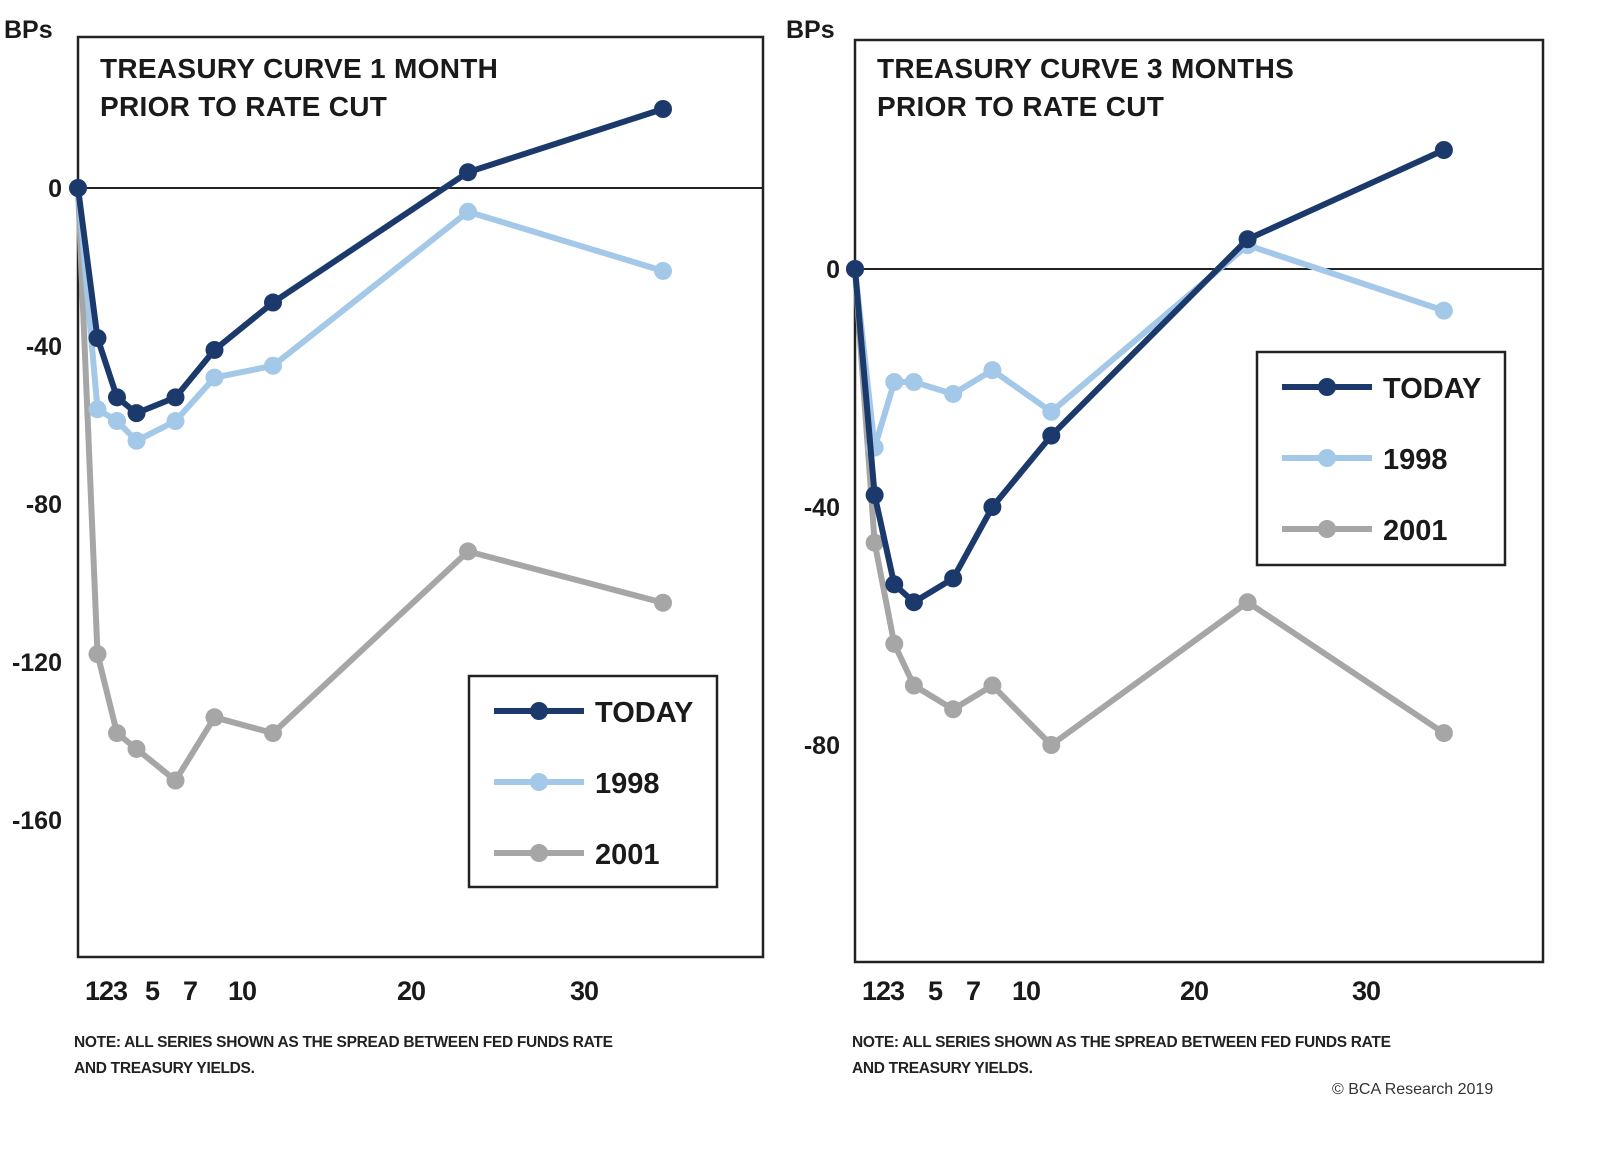 Image resolution: width=1600 pixels, height=1150 pixels. What do you see at coordinates (833, 270) in the screenshot?
I see `chart-2-ytick-label: 0` at bounding box center [833, 270].